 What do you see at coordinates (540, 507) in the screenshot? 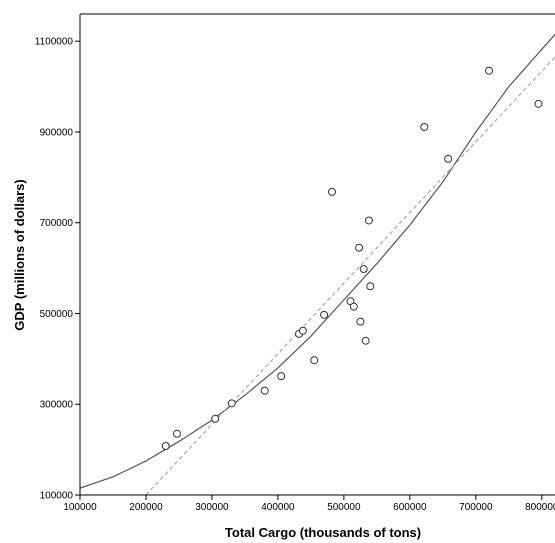
I see `x-tick-label: 800000` at bounding box center [540, 507].